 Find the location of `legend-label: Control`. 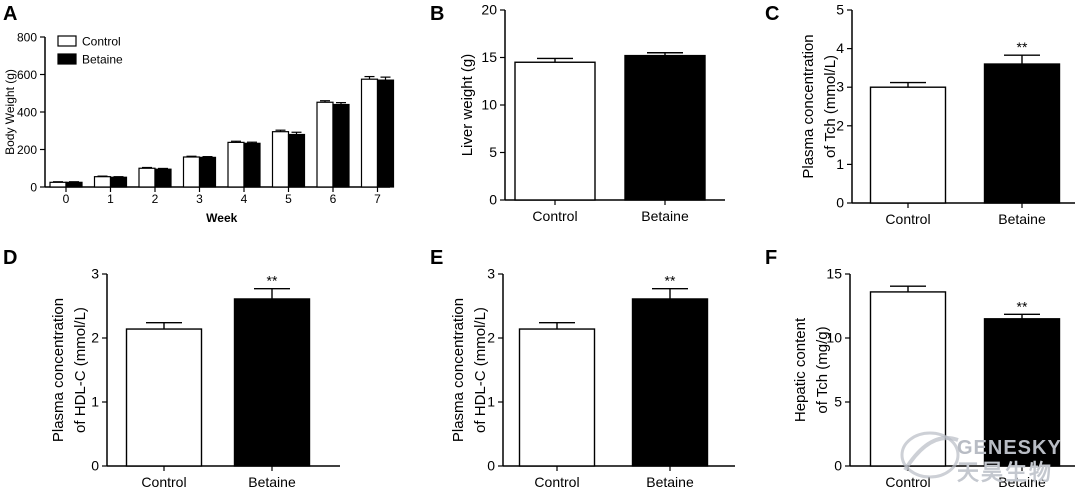

legend-label: Control is located at coordinates (101, 42).